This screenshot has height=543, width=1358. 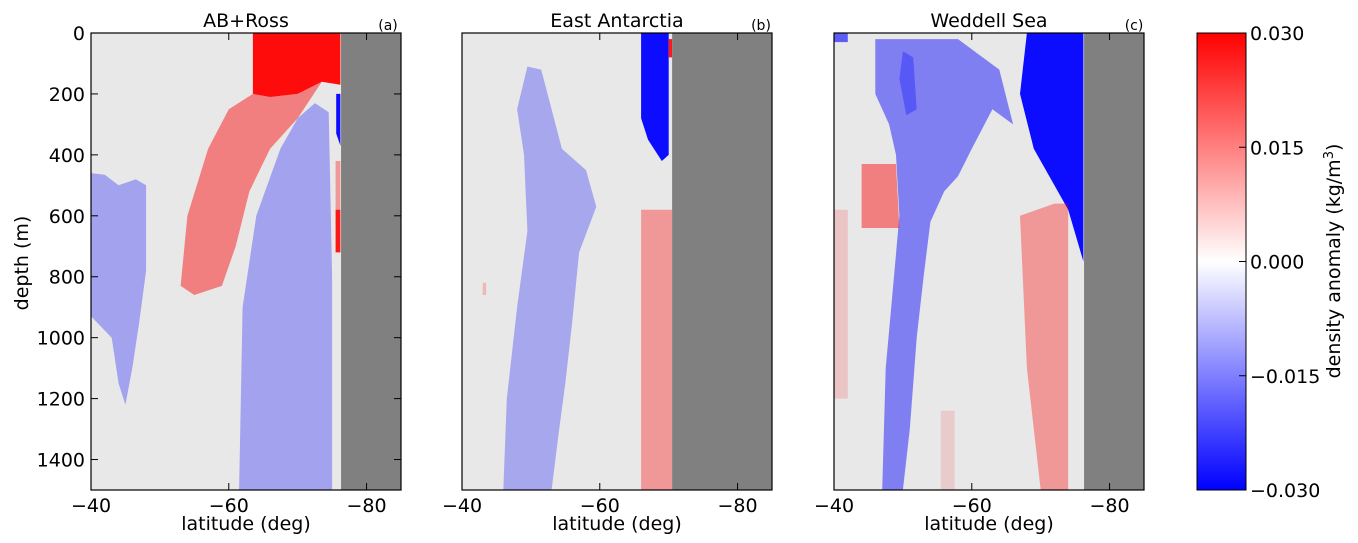 I want to click on colorbar-tick-label: 0.015, so click(x=1277, y=148).